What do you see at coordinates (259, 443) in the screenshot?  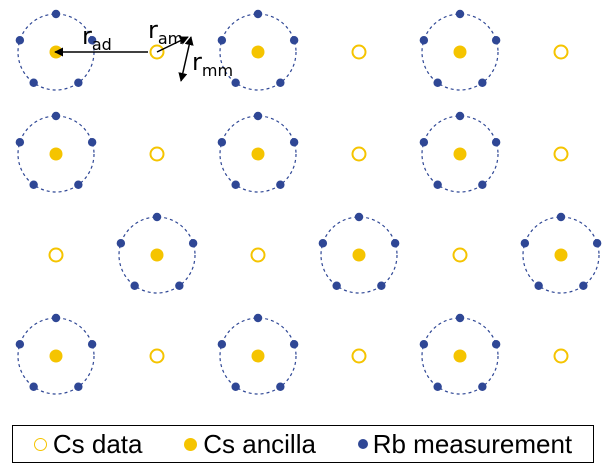 I see `legend-label-cs-ancilla: Cs ancilla` at bounding box center [259, 443].